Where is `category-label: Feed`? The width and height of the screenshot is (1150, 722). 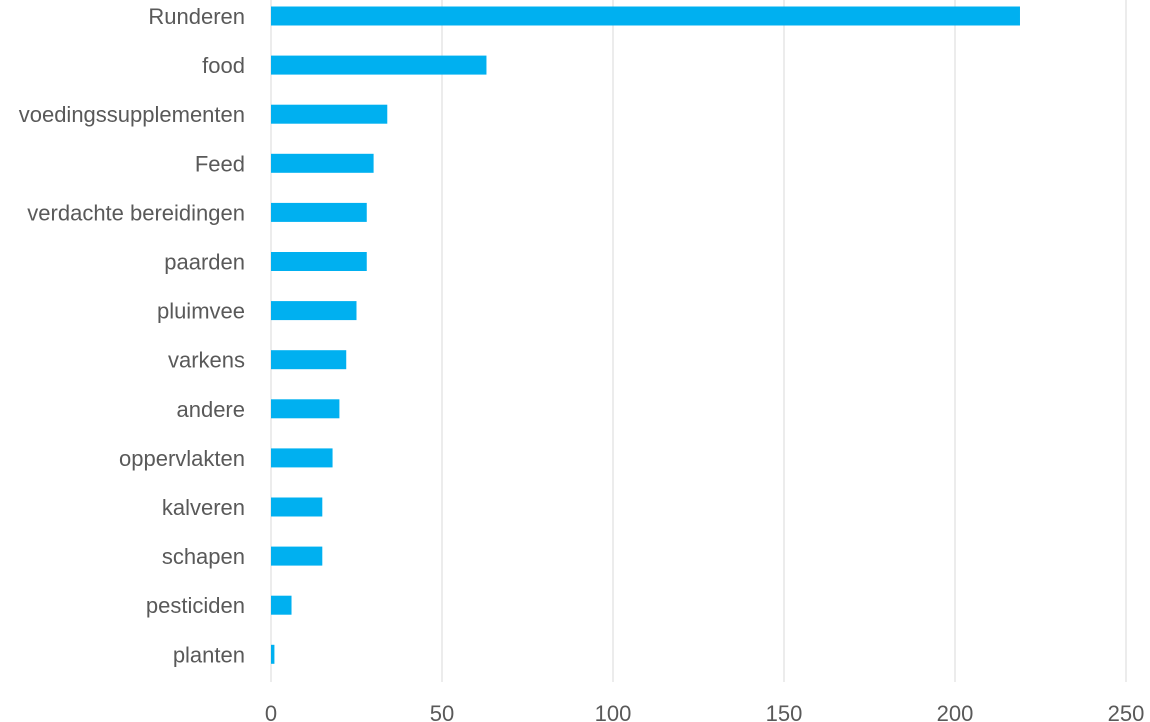 category-label: Feed is located at coordinates (220, 163).